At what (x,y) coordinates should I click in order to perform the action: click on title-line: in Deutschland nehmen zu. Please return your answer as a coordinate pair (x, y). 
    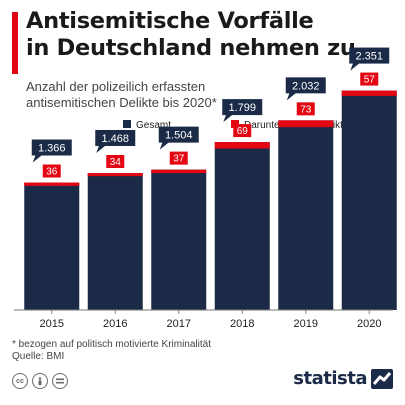
    Looking at the image, I should click on (191, 48).